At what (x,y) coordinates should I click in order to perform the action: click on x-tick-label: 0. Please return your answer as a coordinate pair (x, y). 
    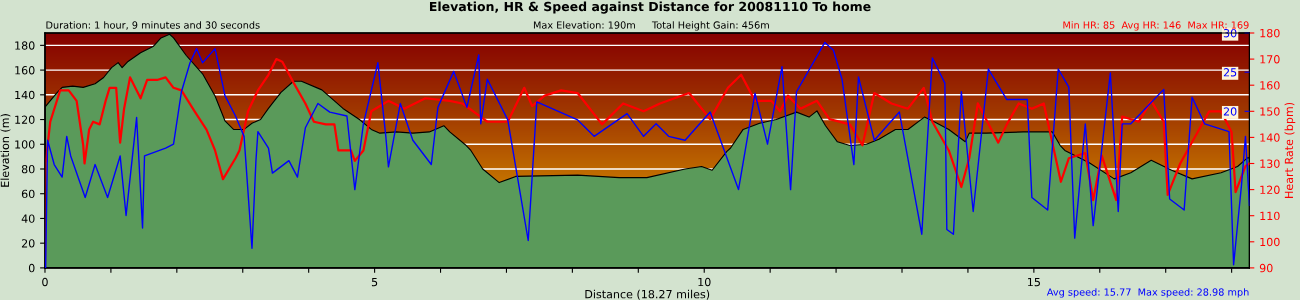
    Looking at the image, I should click on (45, 282).